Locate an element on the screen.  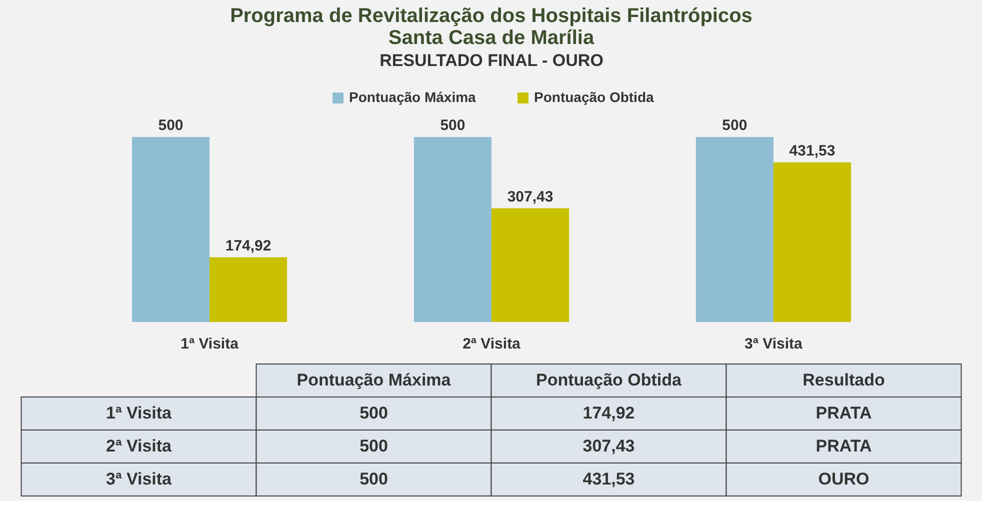
text: Resultado is located at coordinates (843, 380).